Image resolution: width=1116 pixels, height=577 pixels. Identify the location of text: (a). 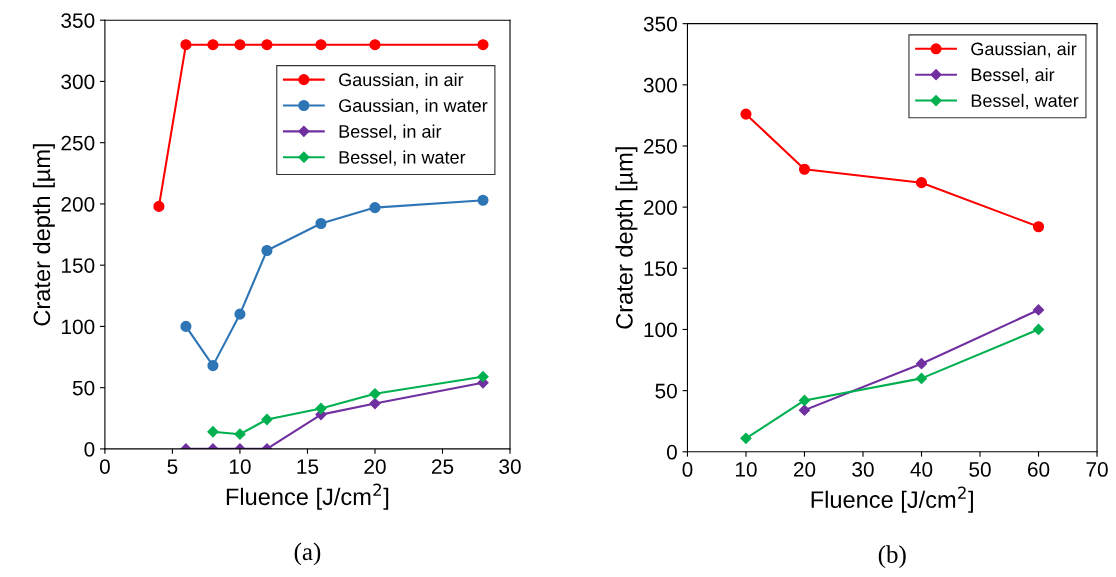
(307, 554).